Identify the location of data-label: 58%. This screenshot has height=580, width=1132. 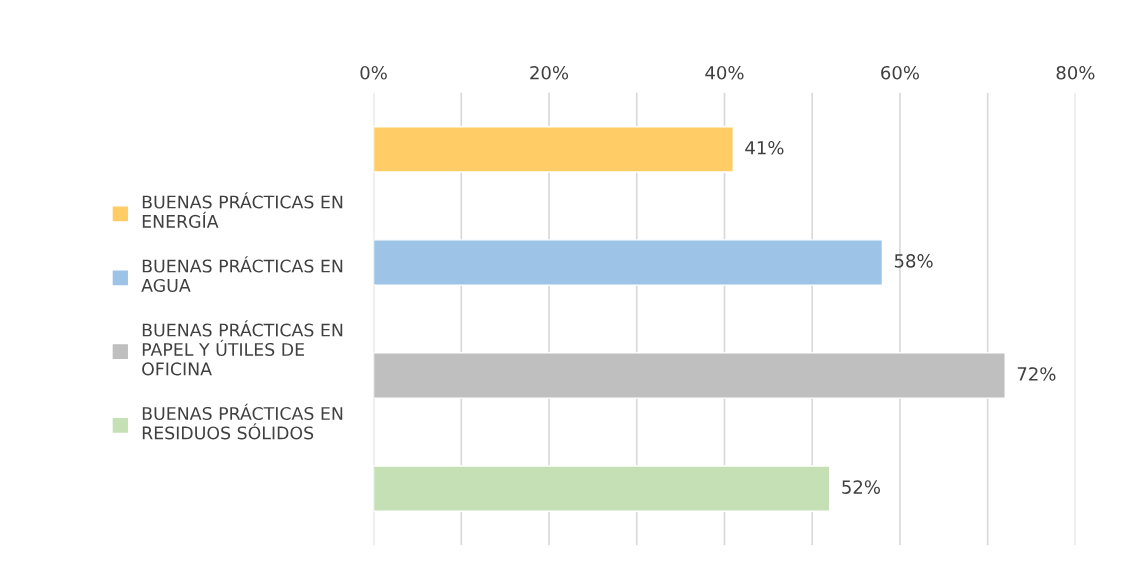
(913, 261).